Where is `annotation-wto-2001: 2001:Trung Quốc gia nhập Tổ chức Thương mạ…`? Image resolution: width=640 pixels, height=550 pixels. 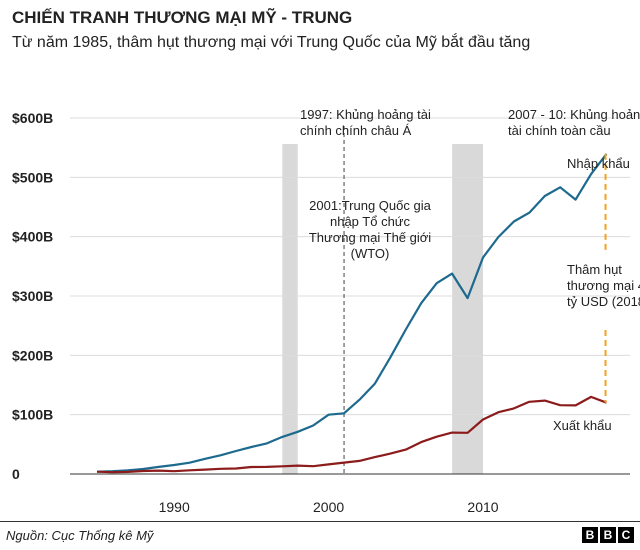
annotation-wto-2001: 2001:Trung Quốc gia nhập Tổ chức Thương mạ… is located at coordinates (370, 229).